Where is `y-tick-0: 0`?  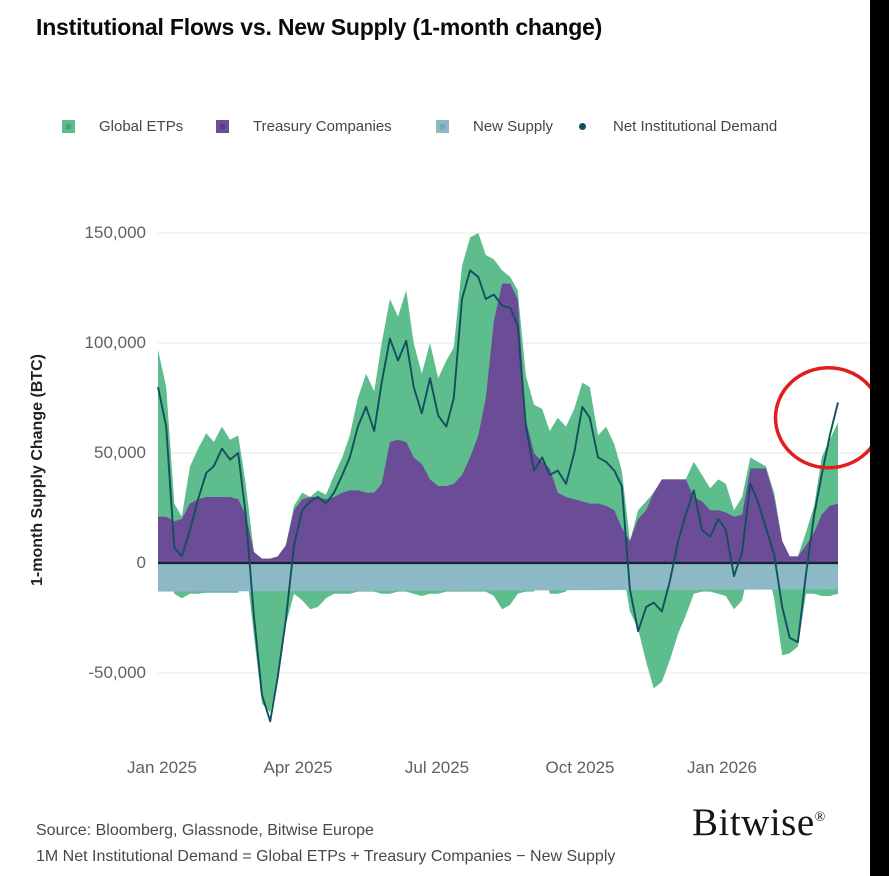 y-tick-0: 0 is located at coordinates (141, 562).